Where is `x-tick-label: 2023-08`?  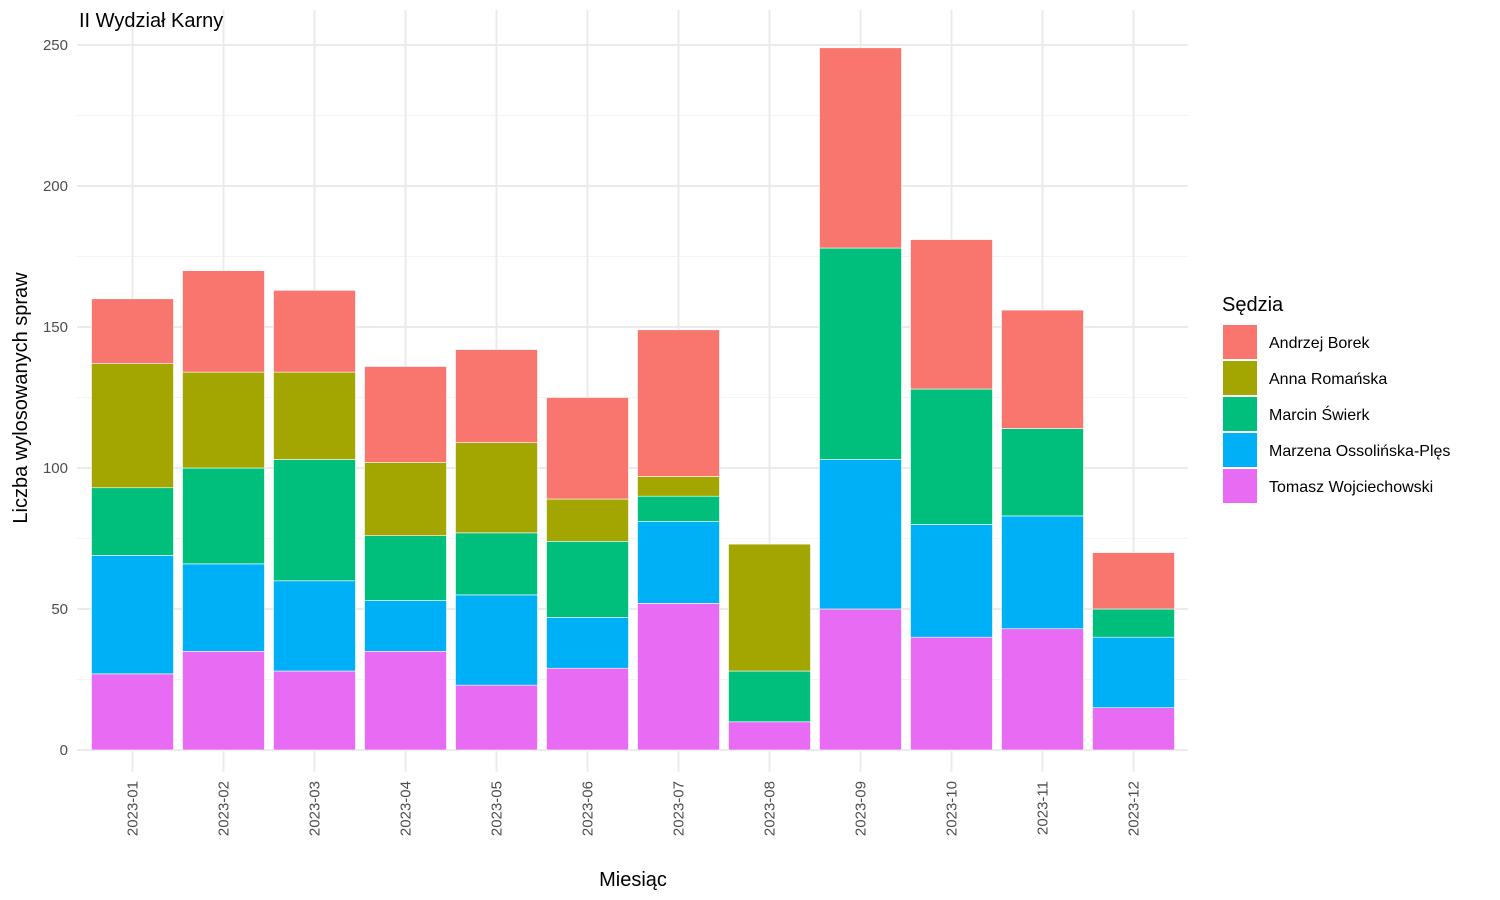
x-tick-label: 2023-08 is located at coordinates (770, 808).